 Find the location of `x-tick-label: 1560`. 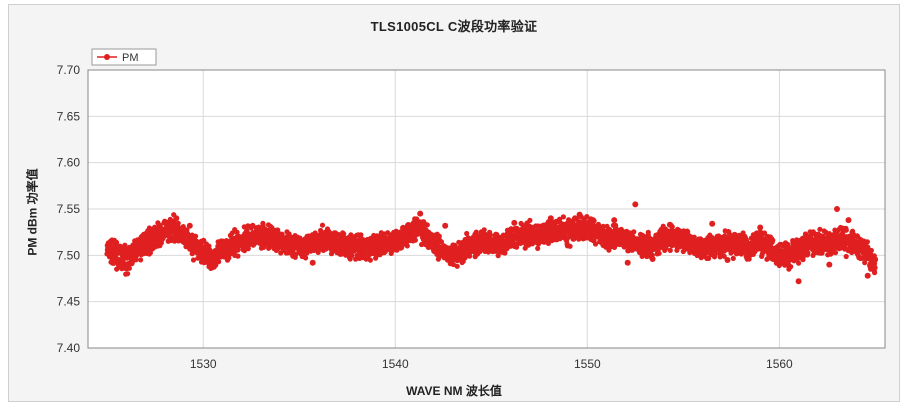

x-tick-label: 1560 is located at coordinates (779, 364).